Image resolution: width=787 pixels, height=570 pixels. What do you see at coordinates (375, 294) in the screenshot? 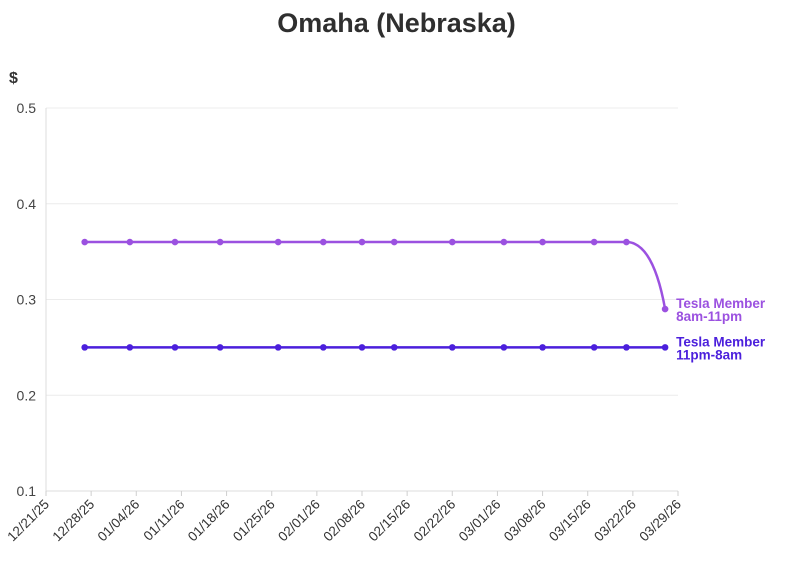
I see `series-layer` at bounding box center [375, 294].